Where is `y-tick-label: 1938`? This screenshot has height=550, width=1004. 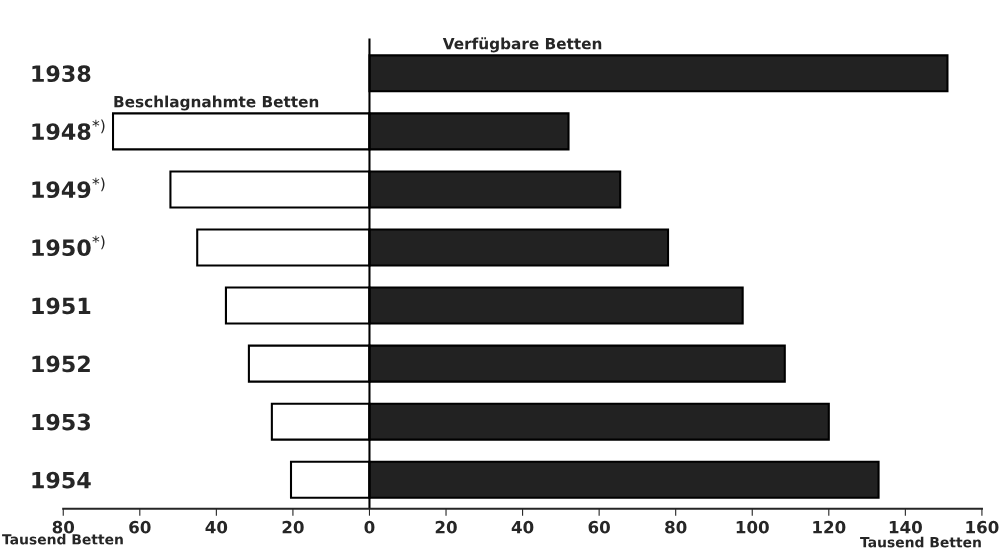
y-tick-label: 1938 is located at coordinates (61, 74).